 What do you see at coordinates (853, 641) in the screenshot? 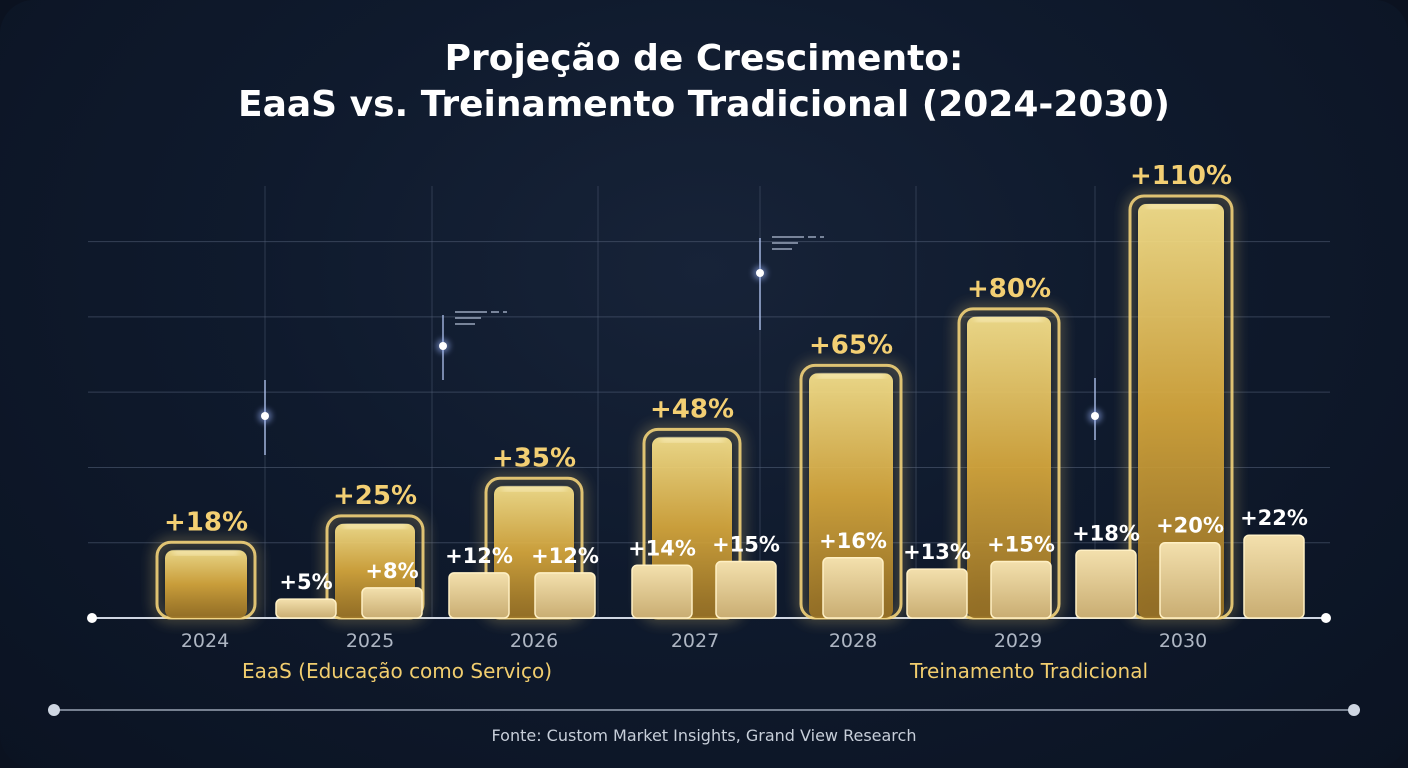
I see `x-tick-label: 2028` at bounding box center [853, 641].